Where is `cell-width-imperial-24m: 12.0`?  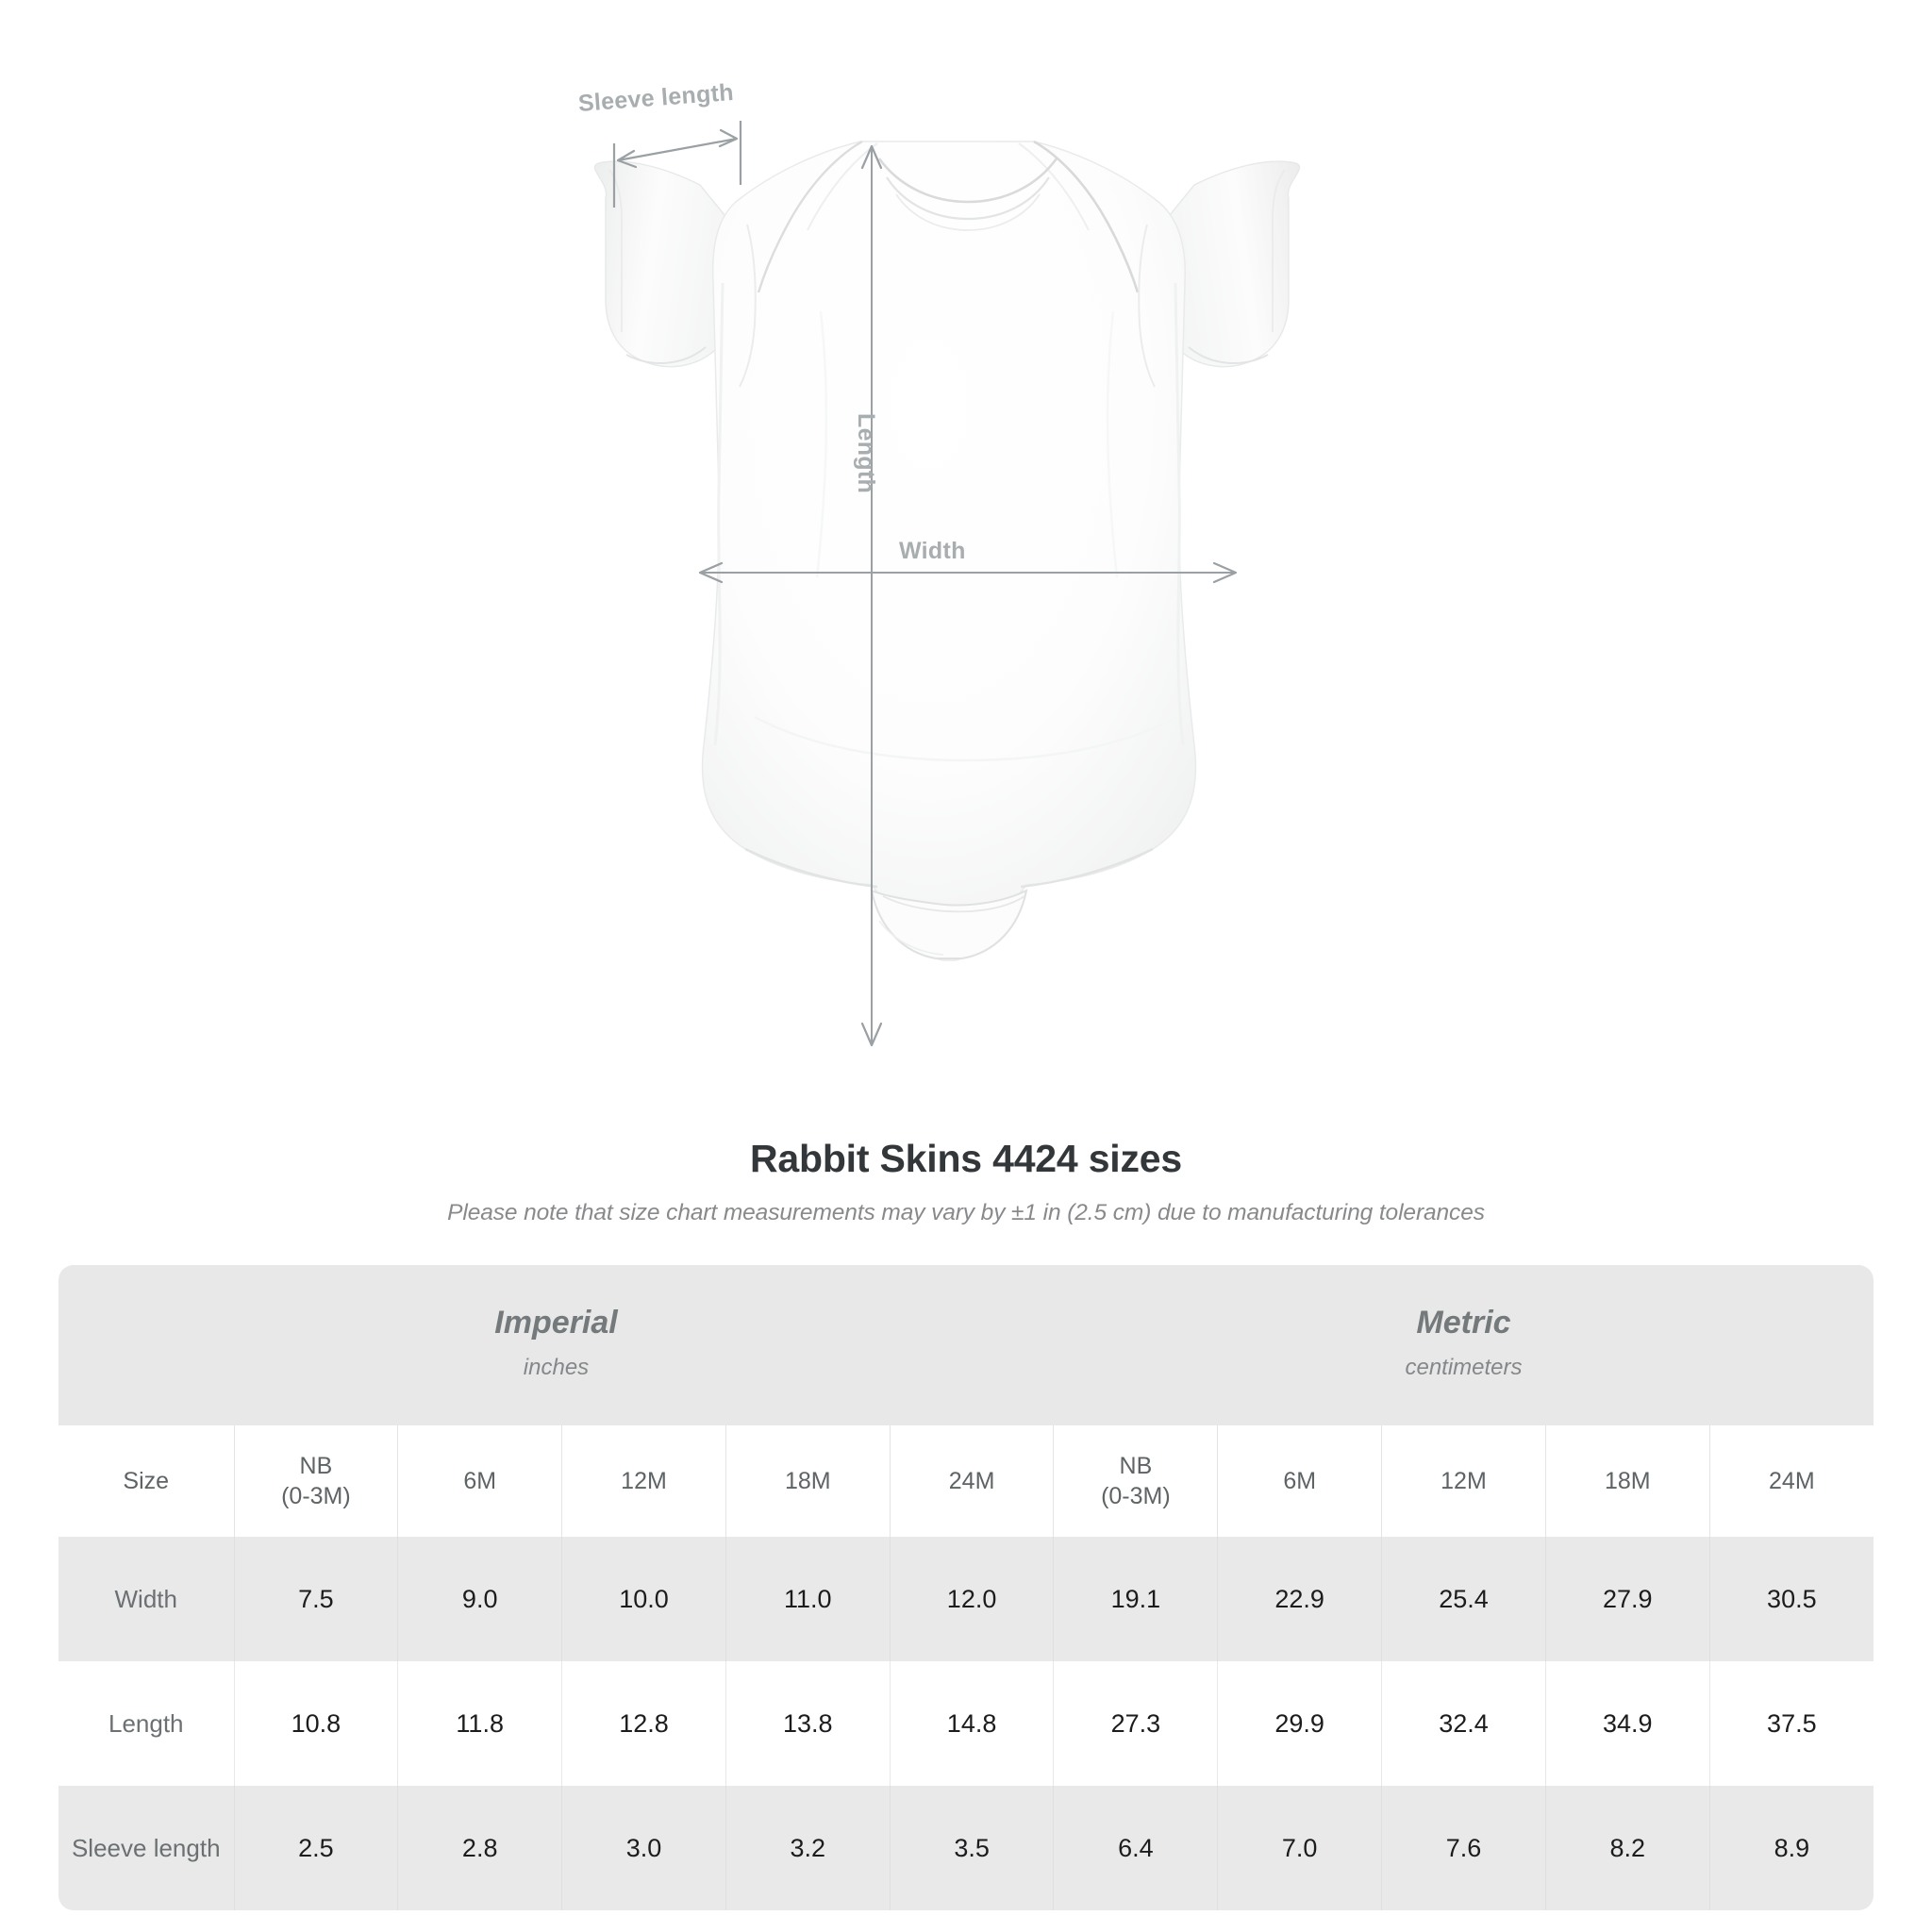 cell-width-imperial-24m: 12.0 is located at coordinates (971, 1599).